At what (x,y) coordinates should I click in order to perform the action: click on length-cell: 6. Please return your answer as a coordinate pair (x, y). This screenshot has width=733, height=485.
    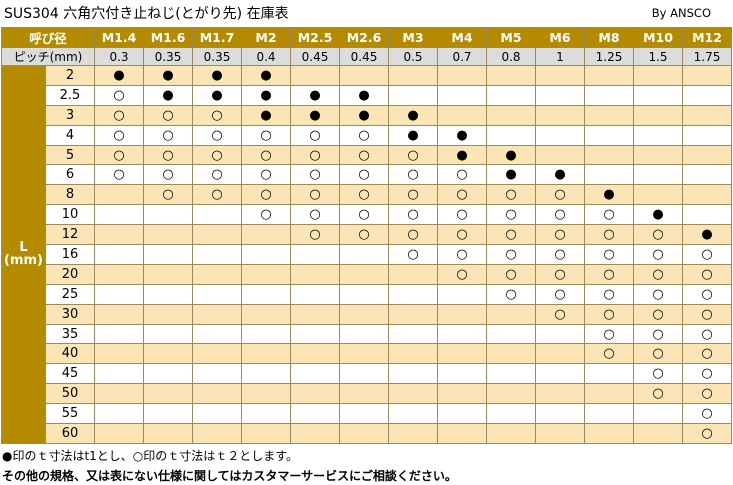
    Looking at the image, I should click on (70, 175).